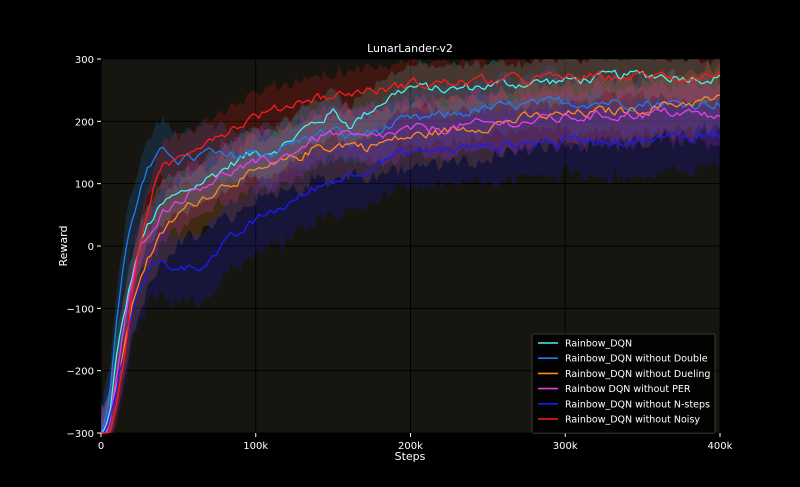 Image resolution: width=800 pixels, height=487 pixels. Describe the element at coordinates (628, 389) in the screenshot. I see `legend-label: Rainbow DQN without PER` at that location.